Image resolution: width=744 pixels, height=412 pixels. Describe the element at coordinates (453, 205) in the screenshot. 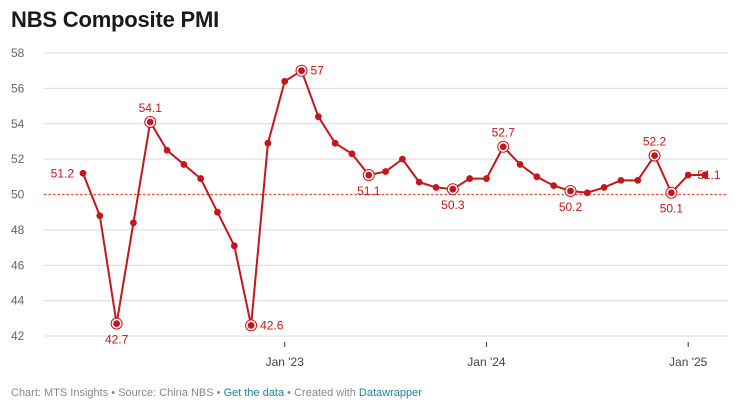

I see `data-label: 50.3` at that location.